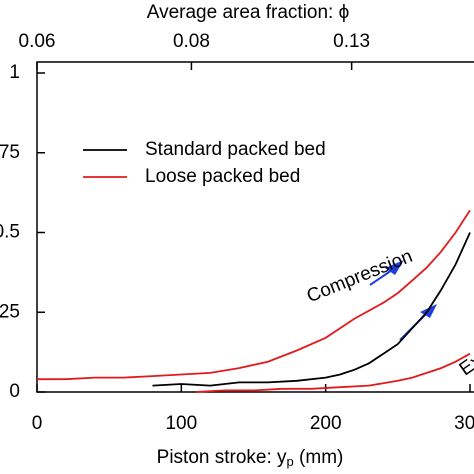 The width and height of the screenshot is (474, 474). Describe the element at coordinates (222, 176) in the screenshot. I see `legend-label: Loose packed bed` at that location.